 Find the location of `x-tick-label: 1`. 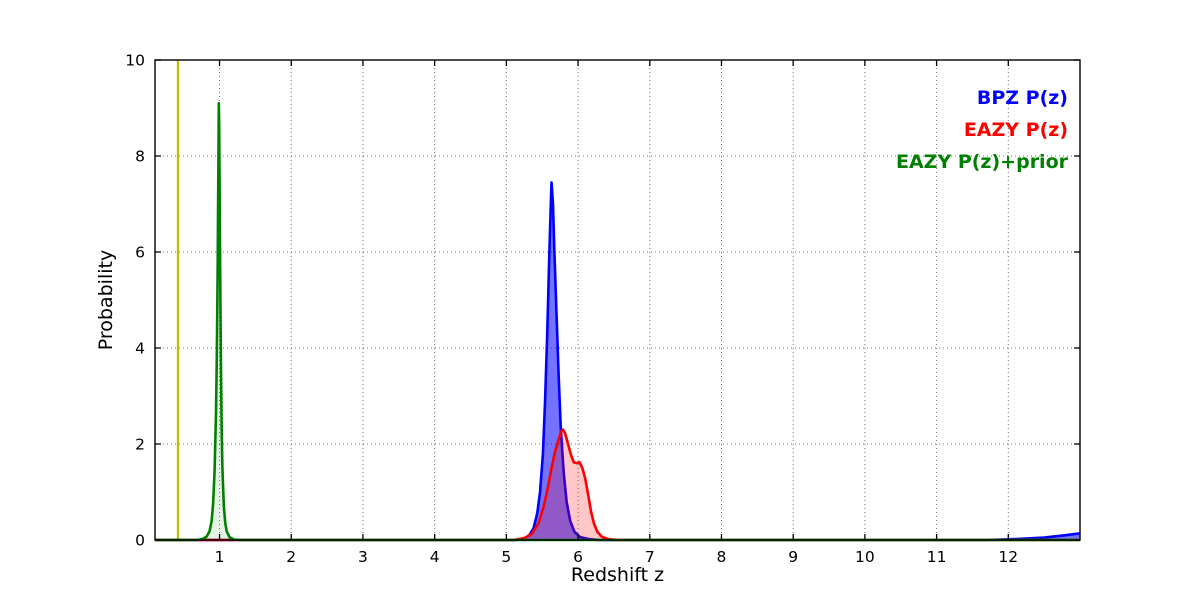

x-tick-label: 1 is located at coordinates (220, 557).